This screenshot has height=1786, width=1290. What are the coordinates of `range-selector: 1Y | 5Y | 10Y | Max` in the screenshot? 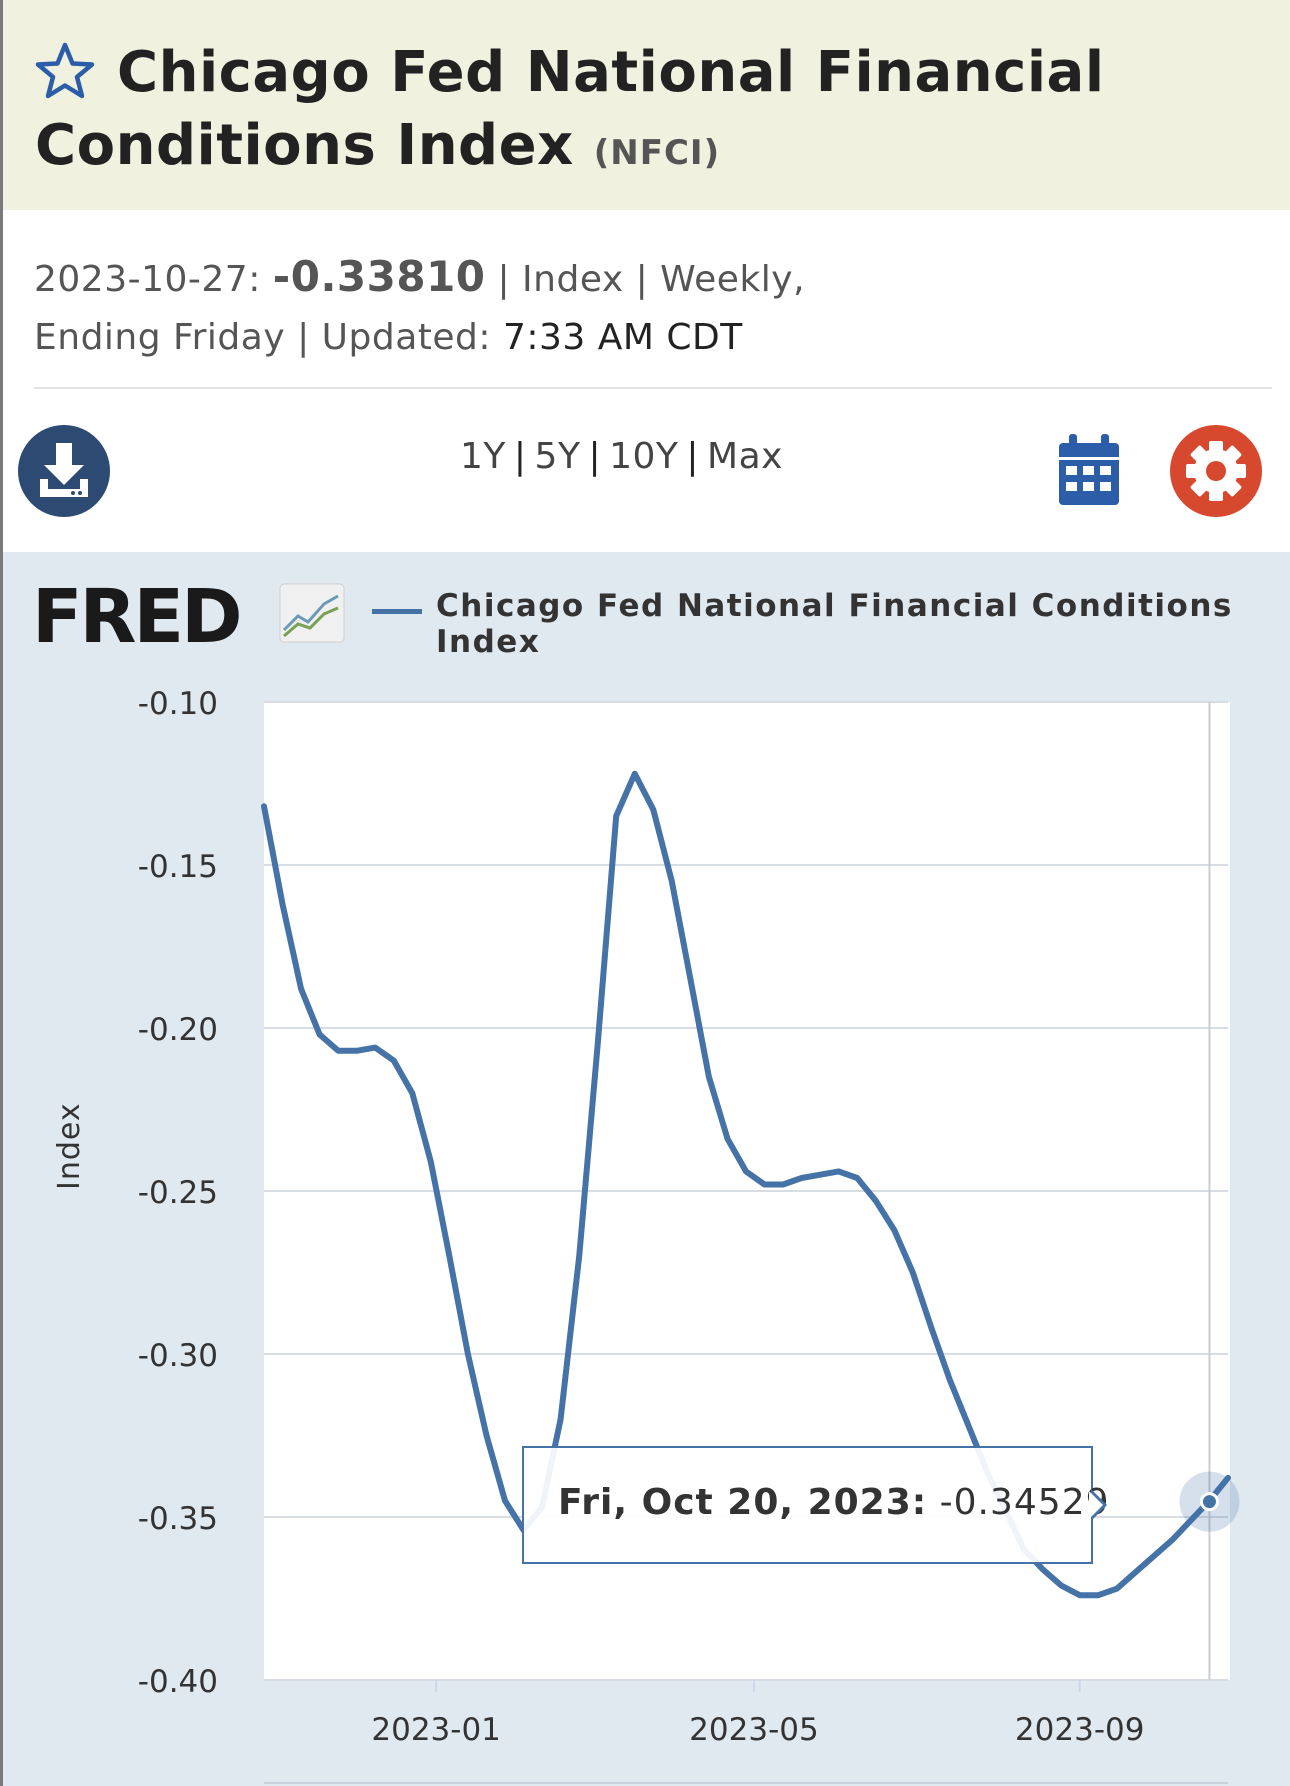 It's located at (621, 456).